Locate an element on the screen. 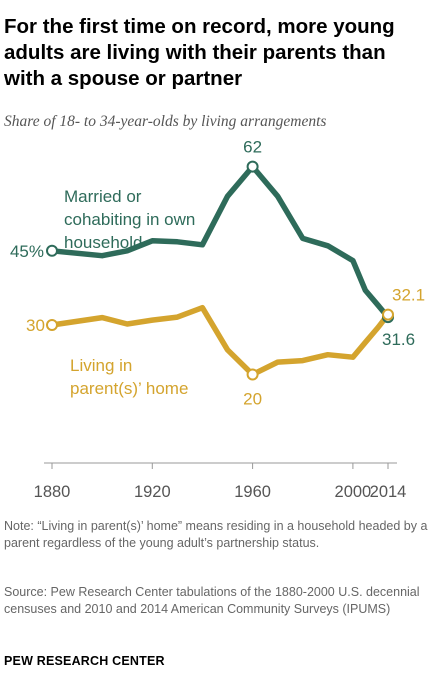  married-series-label: household is located at coordinates (103, 242).